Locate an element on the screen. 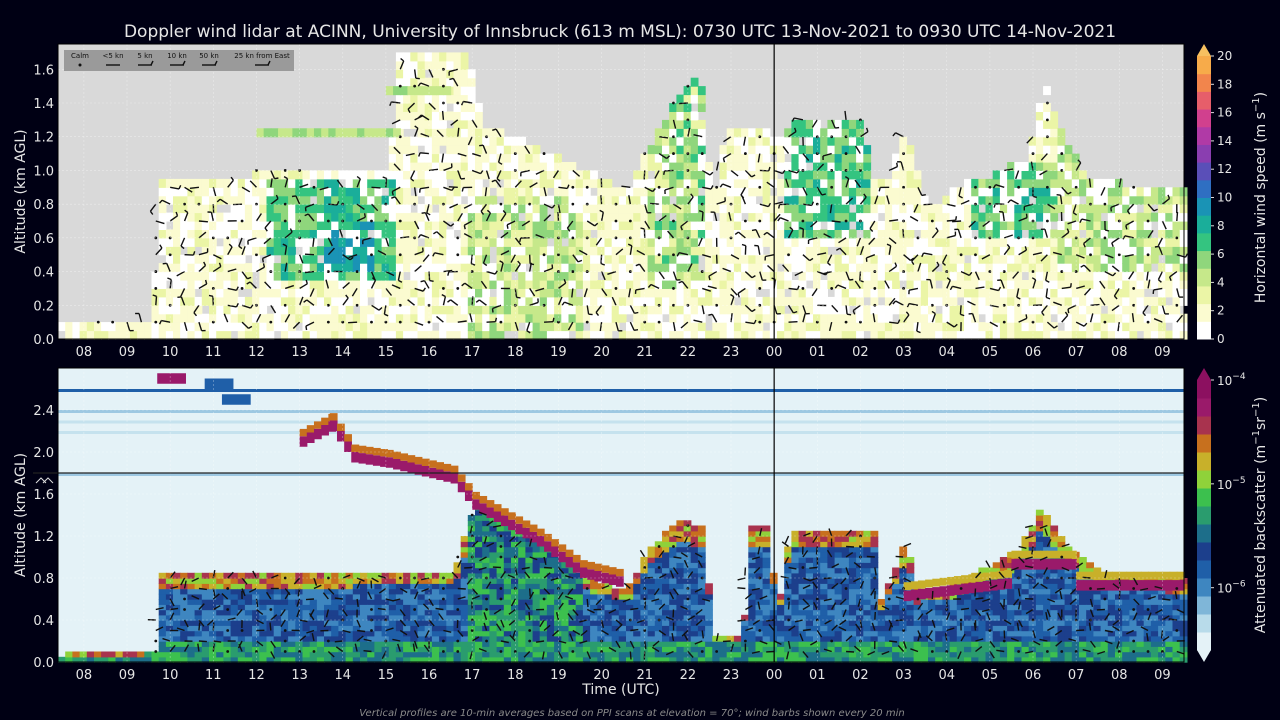 Image resolution: width=1280 pixels, height=720 pixels. y-tick-label: 1.4 is located at coordinates (43, 104).